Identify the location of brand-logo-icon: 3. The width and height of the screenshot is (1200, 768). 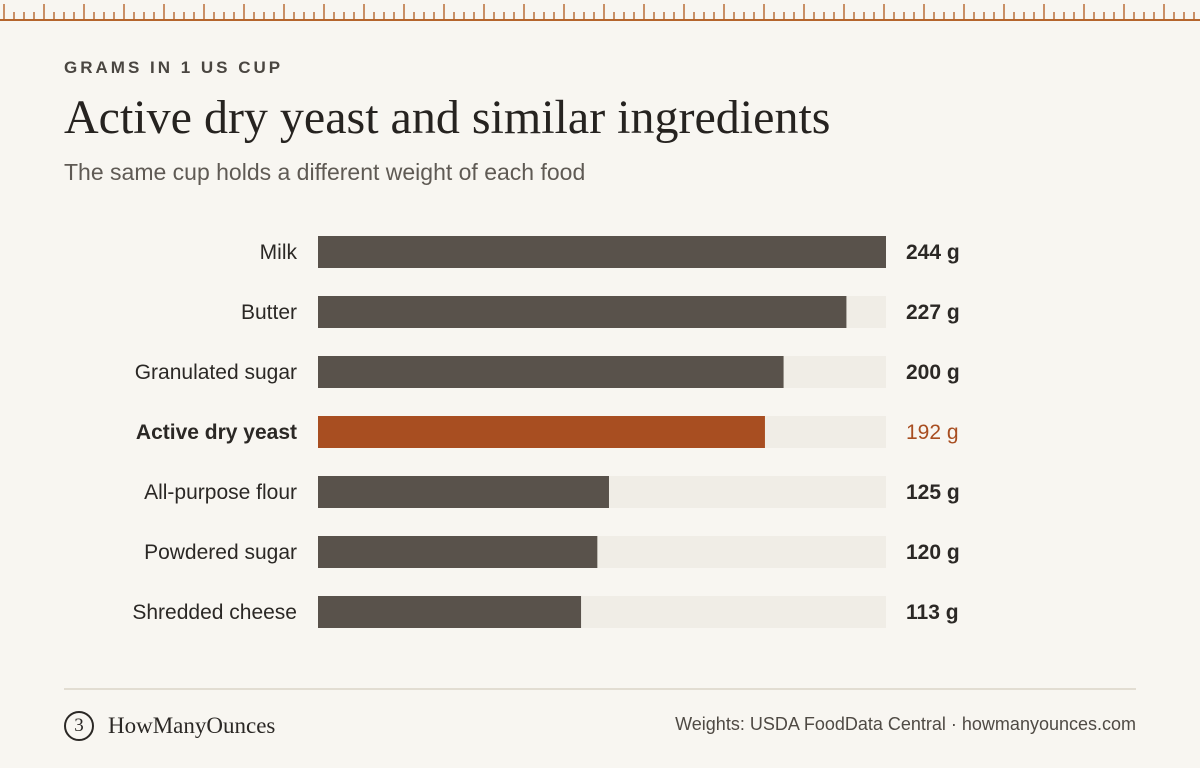
(79, 726).